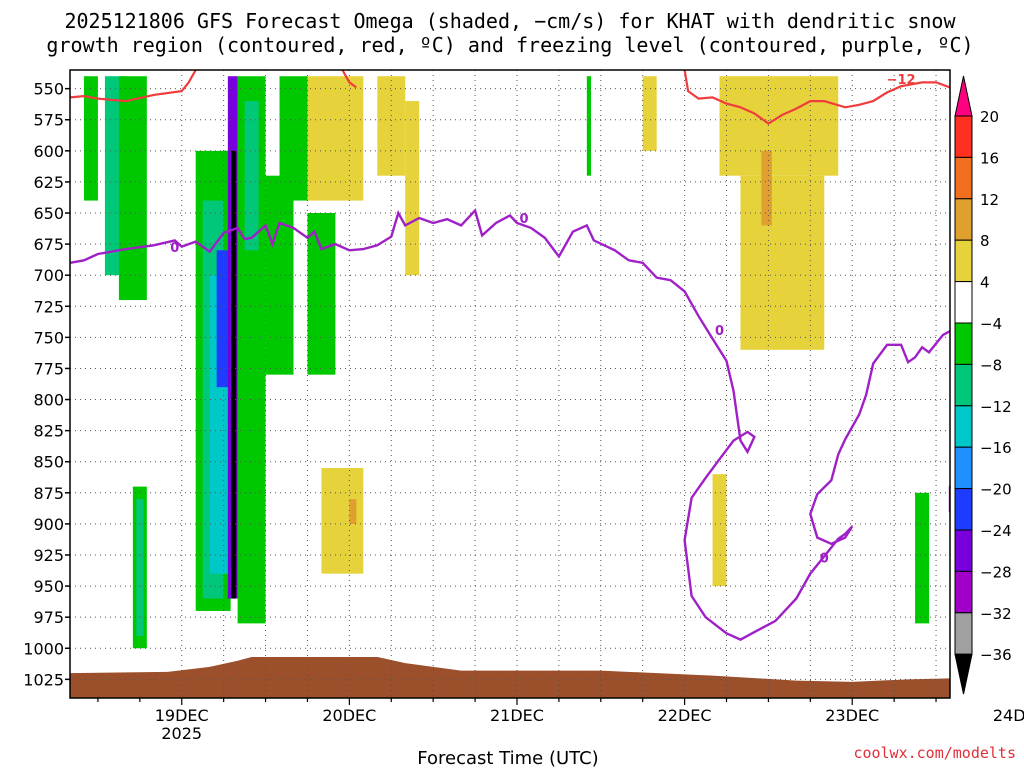  I want to click on dgz-contour-segment, so click(349, 79).